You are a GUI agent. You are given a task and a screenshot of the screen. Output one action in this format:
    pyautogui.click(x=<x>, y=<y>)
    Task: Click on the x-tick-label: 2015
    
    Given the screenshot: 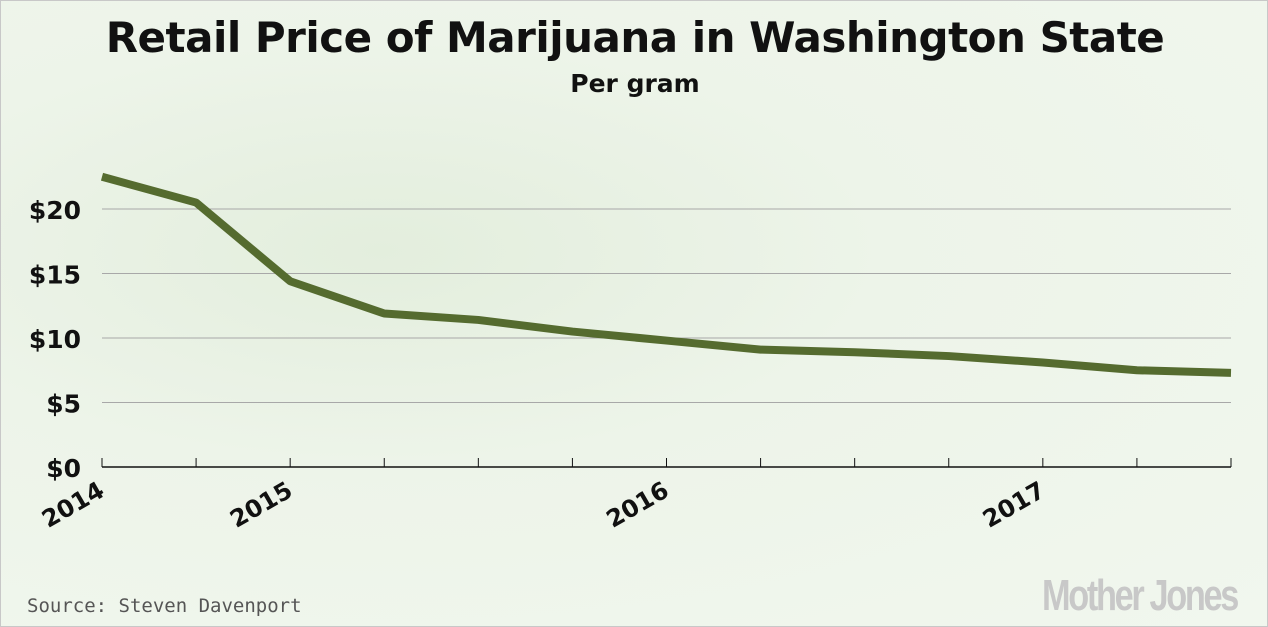 What is the action you would take?
    pyautogui.click(x=261, y=505)
    